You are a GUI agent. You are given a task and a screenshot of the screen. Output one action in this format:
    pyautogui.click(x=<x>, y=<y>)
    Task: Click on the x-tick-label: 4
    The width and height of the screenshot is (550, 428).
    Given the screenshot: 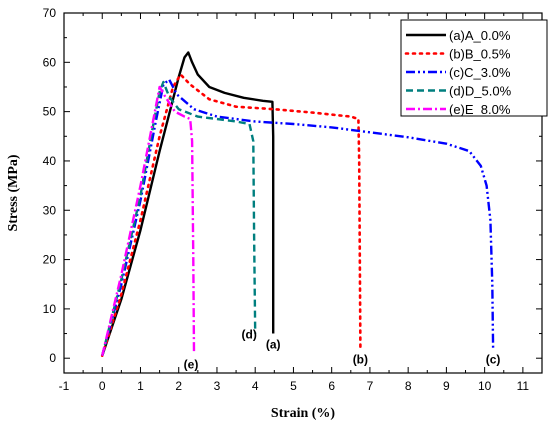 What is the action you would take?
    pyautogui.click(x=255, y=386)
    